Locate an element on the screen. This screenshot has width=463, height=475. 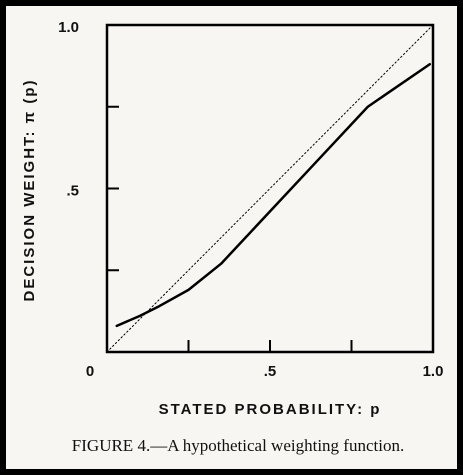
y-tick-label: .5 is located at coordinates (72, 190).